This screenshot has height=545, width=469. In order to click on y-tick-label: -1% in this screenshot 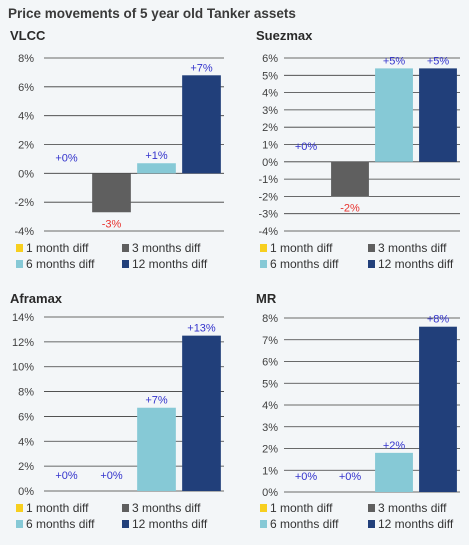, I will do `click(268, 180)`.